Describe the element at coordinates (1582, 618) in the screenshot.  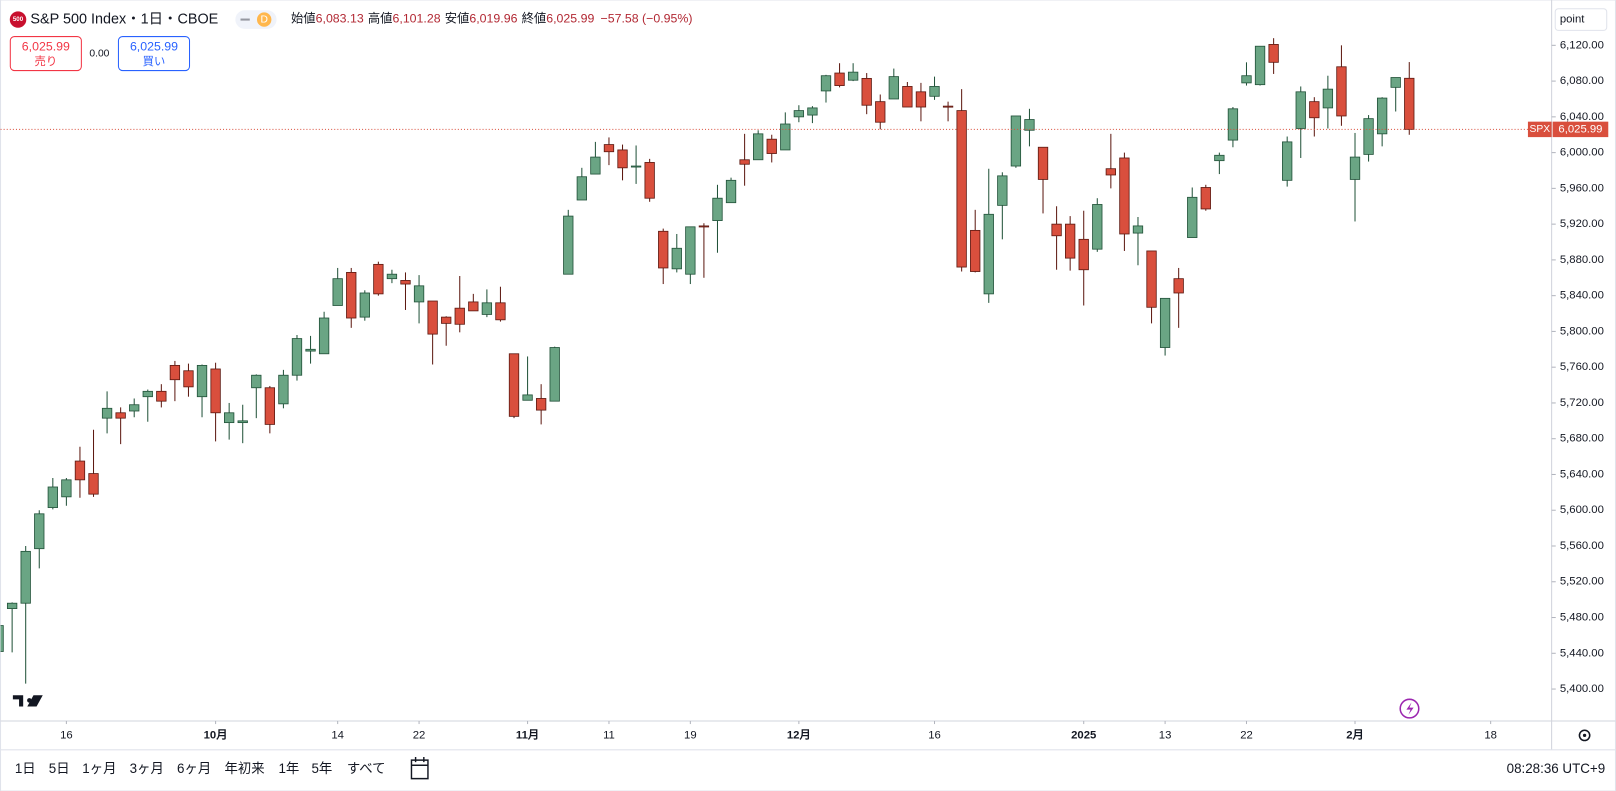
I see `y-tick-label: 5,480.00` at that location.